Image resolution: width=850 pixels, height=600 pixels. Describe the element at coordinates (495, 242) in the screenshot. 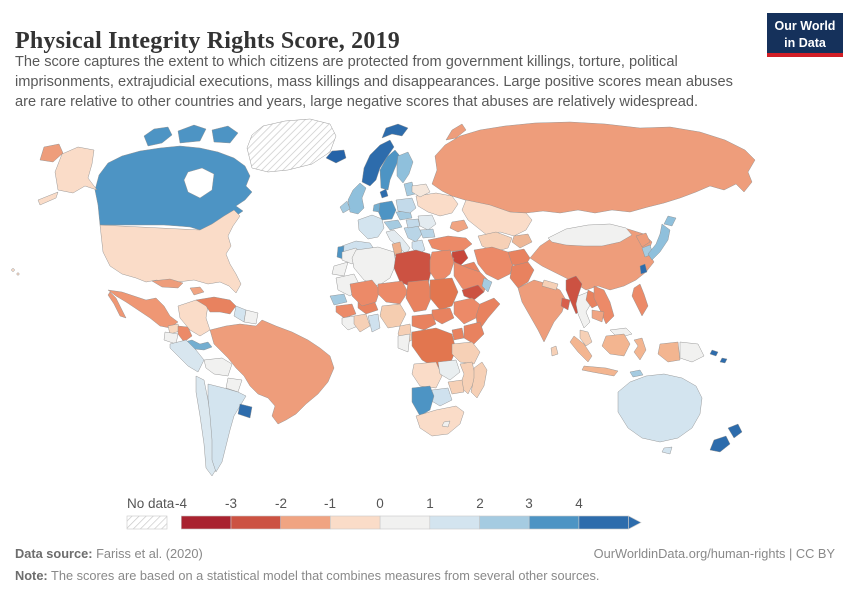

I see `country-uzbekistan-turkmenistan` at that location.